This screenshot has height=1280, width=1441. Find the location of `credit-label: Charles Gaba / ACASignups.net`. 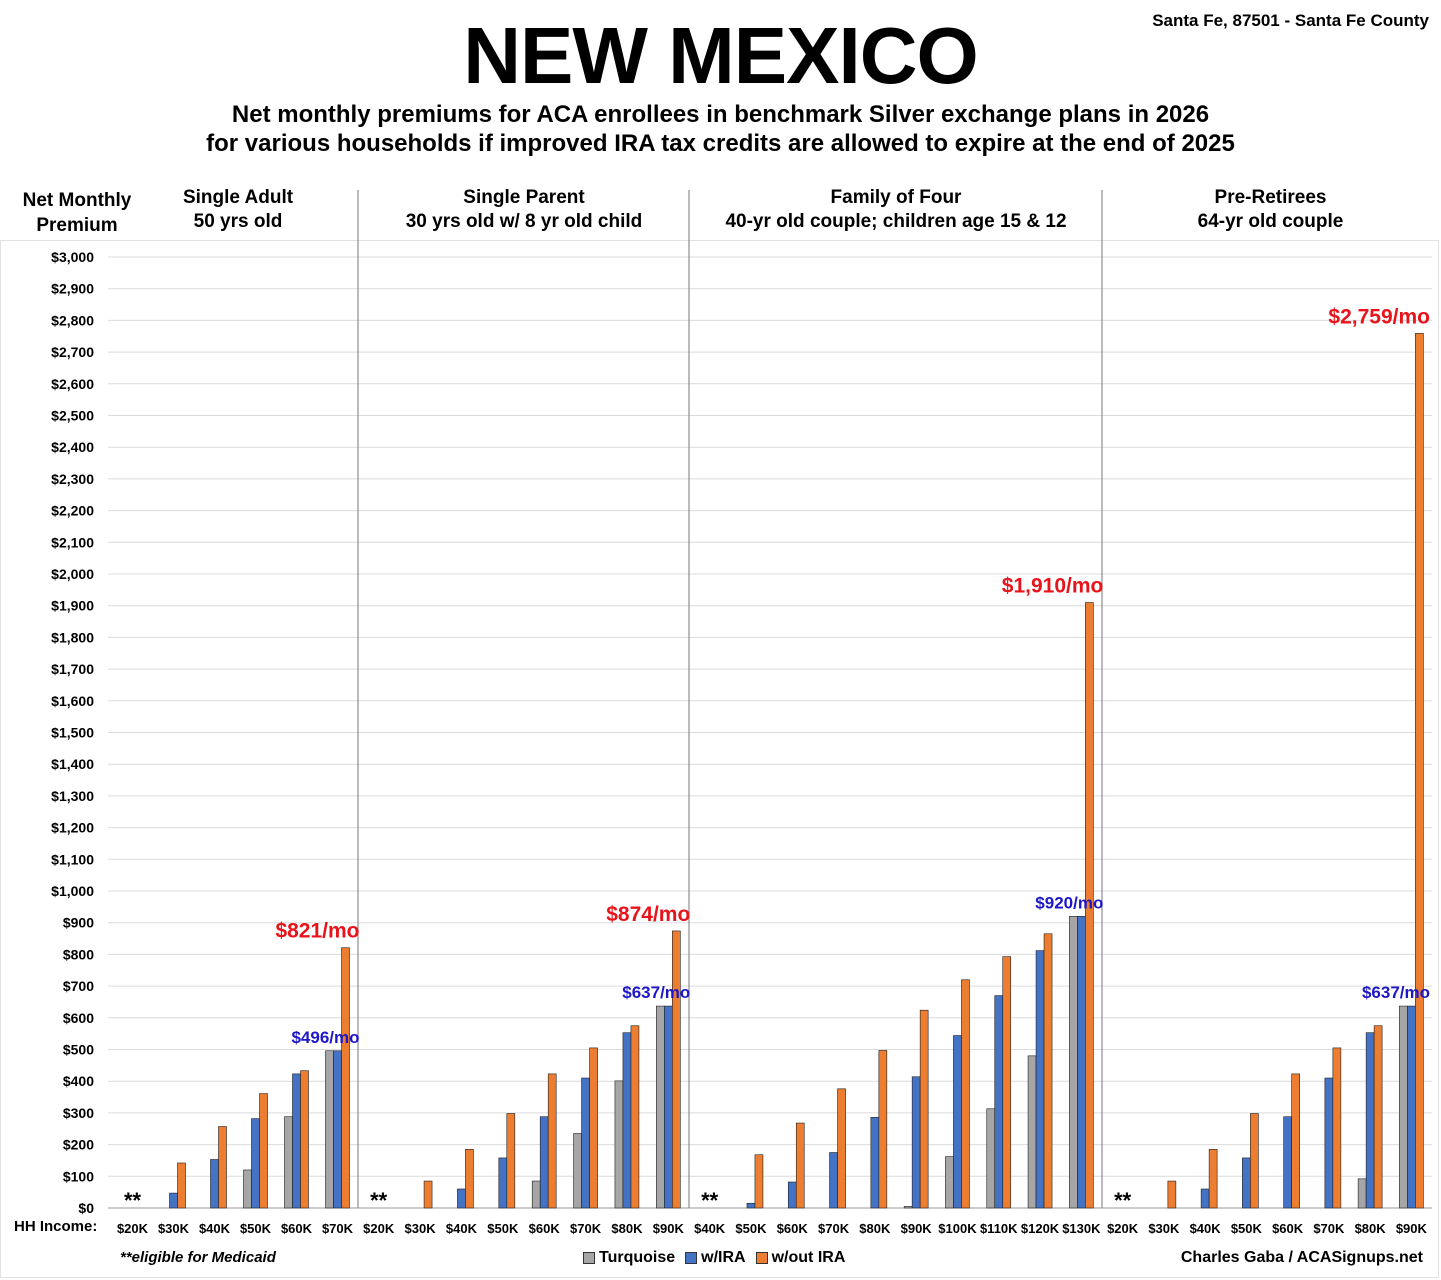

credit-label: Charles Gaba / ACASignups.net is located at coordinates (1301, 1257).